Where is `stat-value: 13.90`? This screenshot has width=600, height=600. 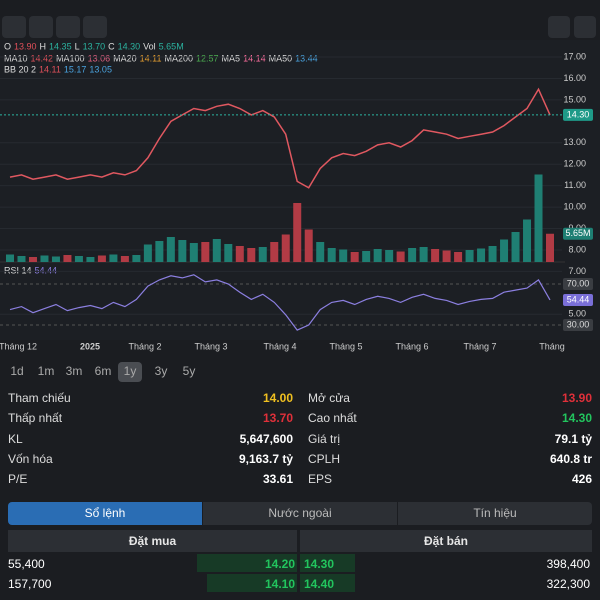
stat-value: 13.90 is located at coordinates (576, 398).